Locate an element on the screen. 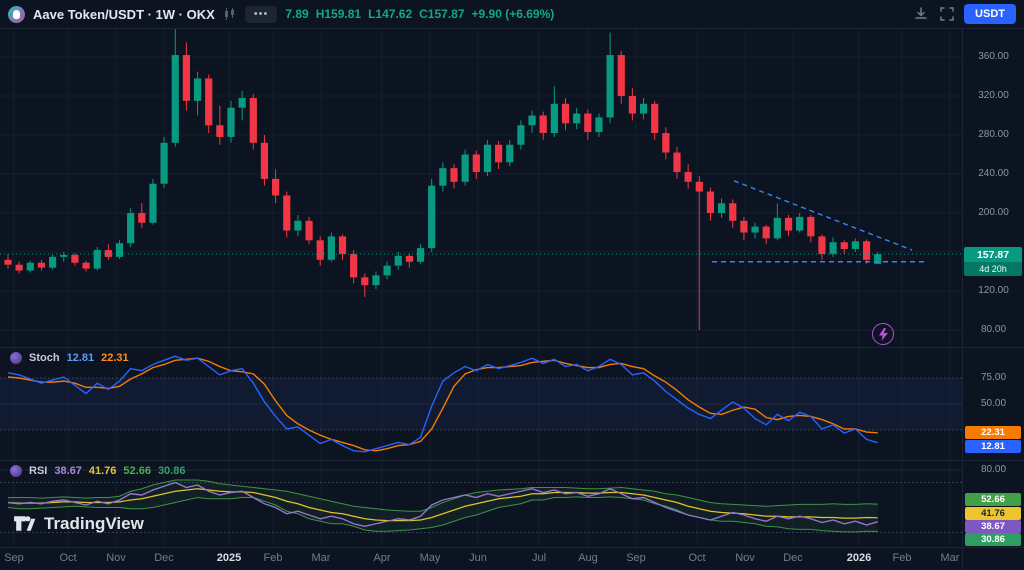  price-axis-divider is located at coordinates (962, 299).